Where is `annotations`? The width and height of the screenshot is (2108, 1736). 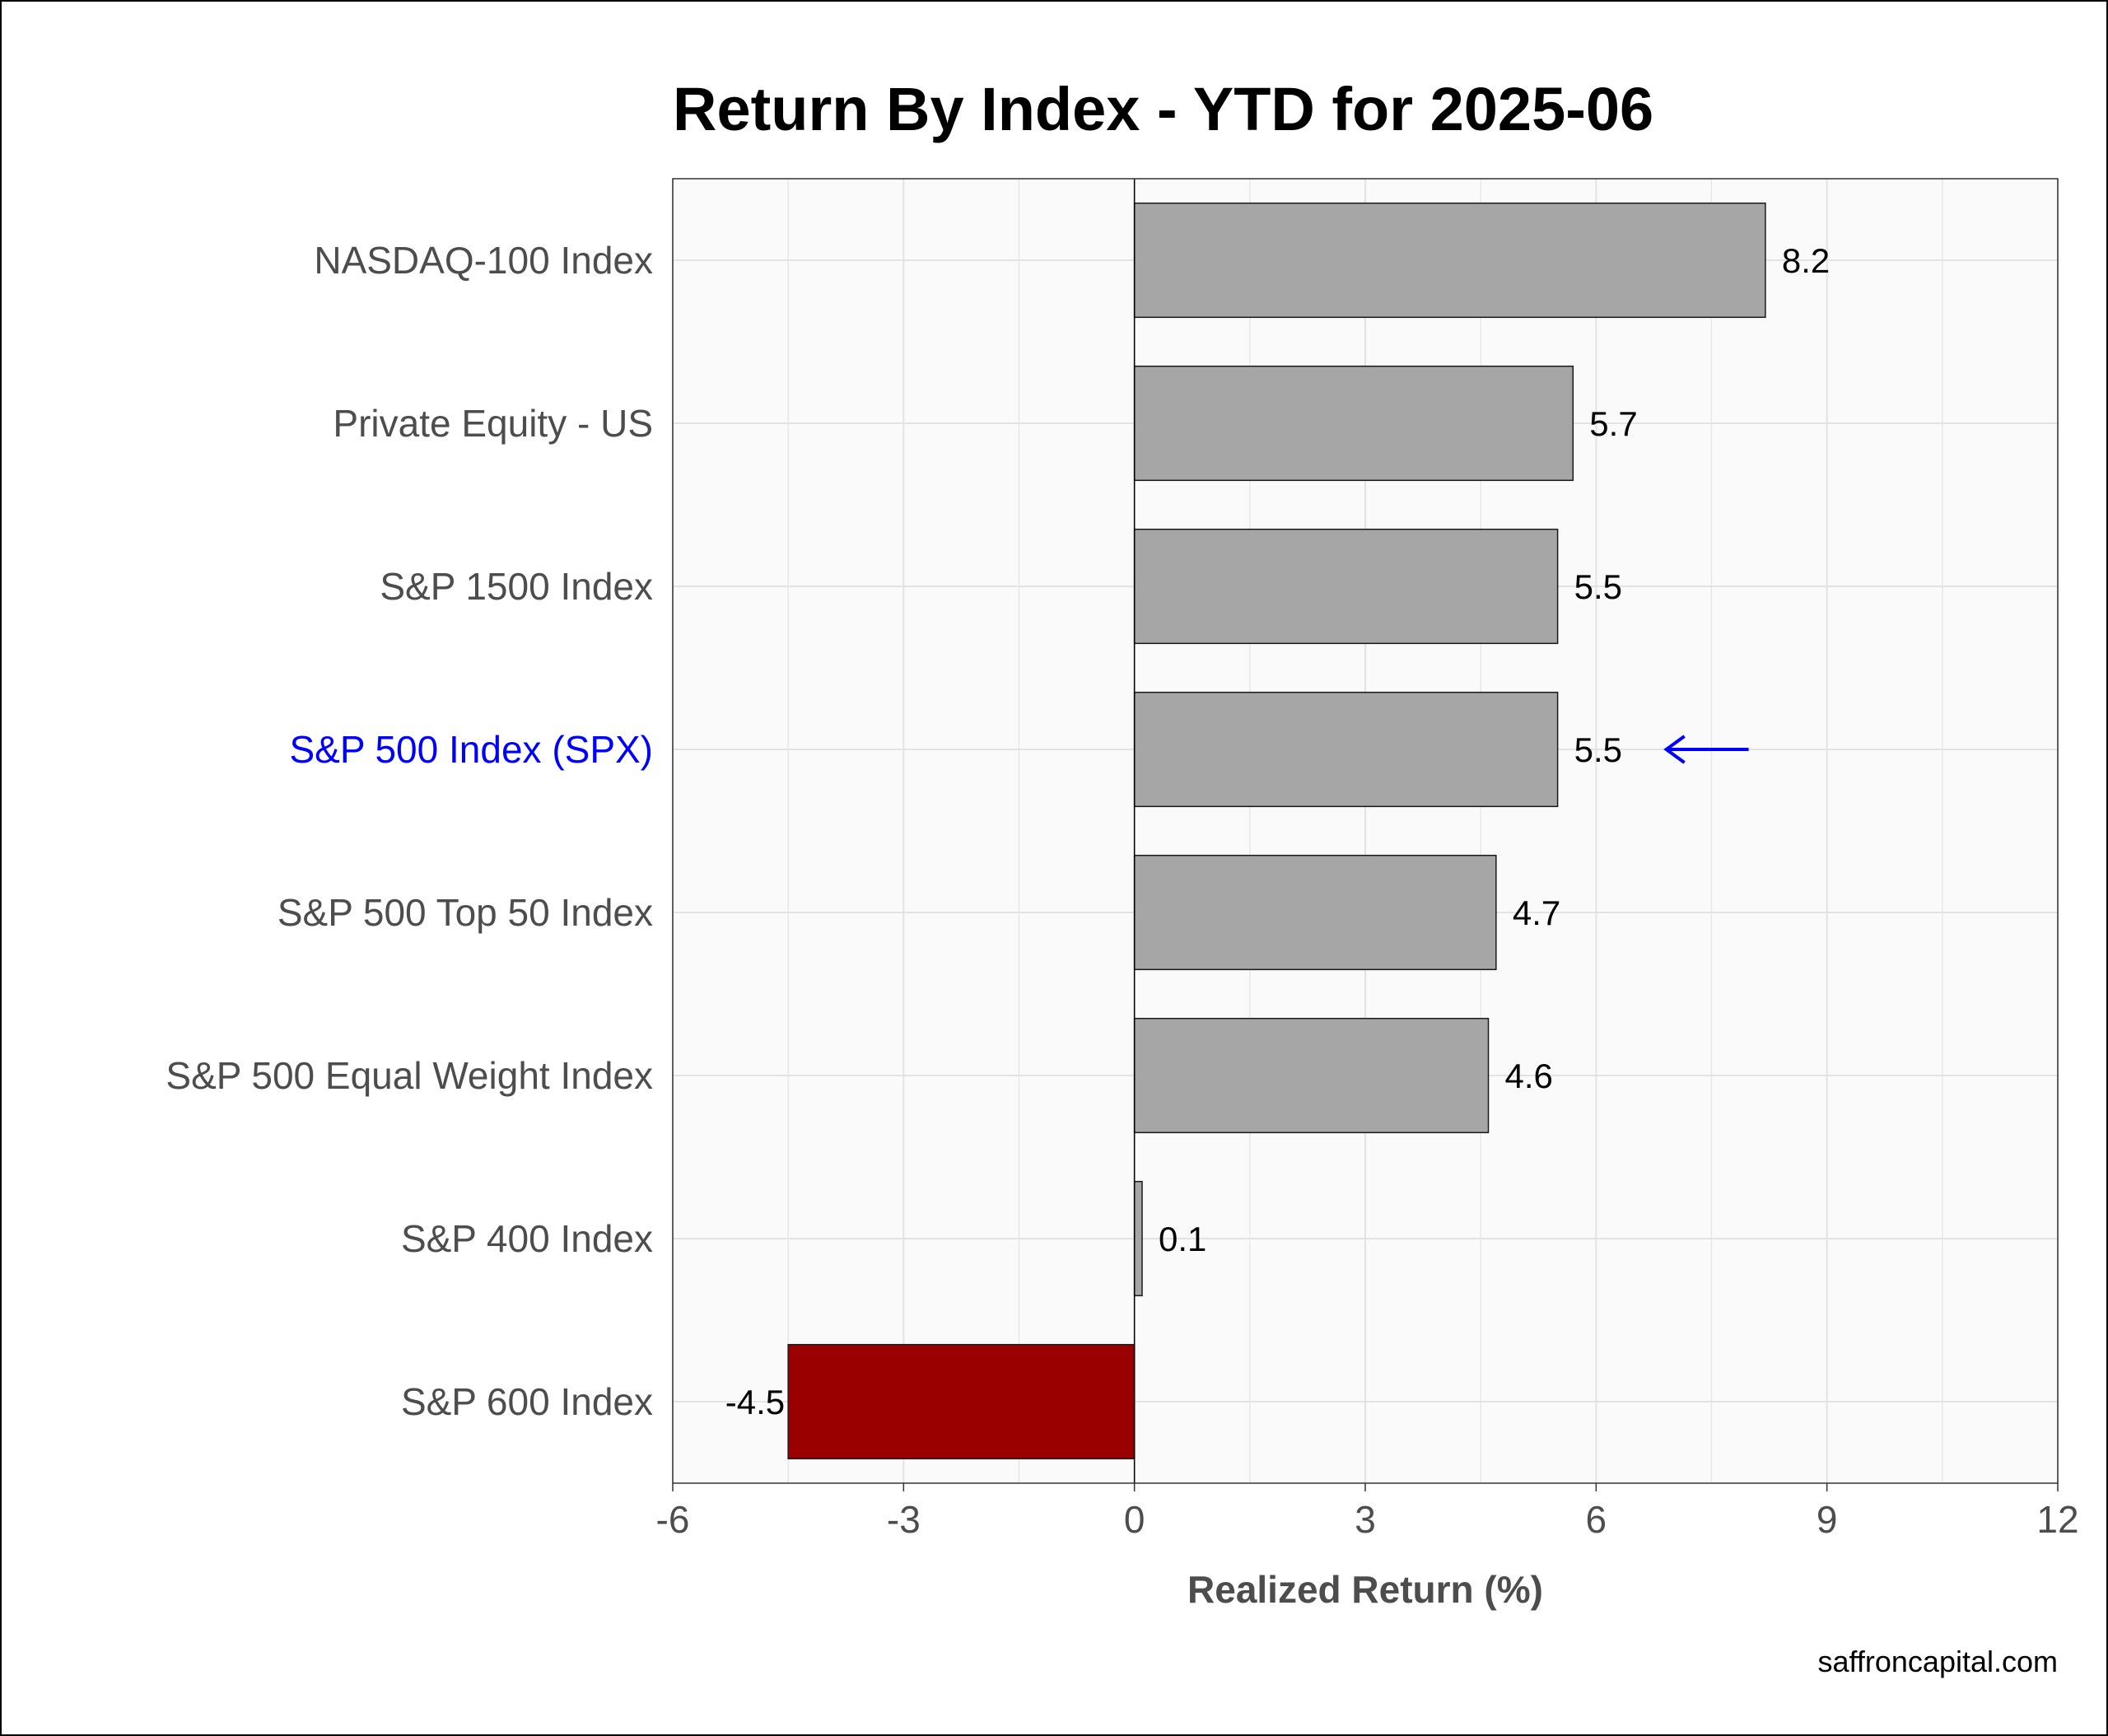
annotations is located at coordinates (1706, 749).